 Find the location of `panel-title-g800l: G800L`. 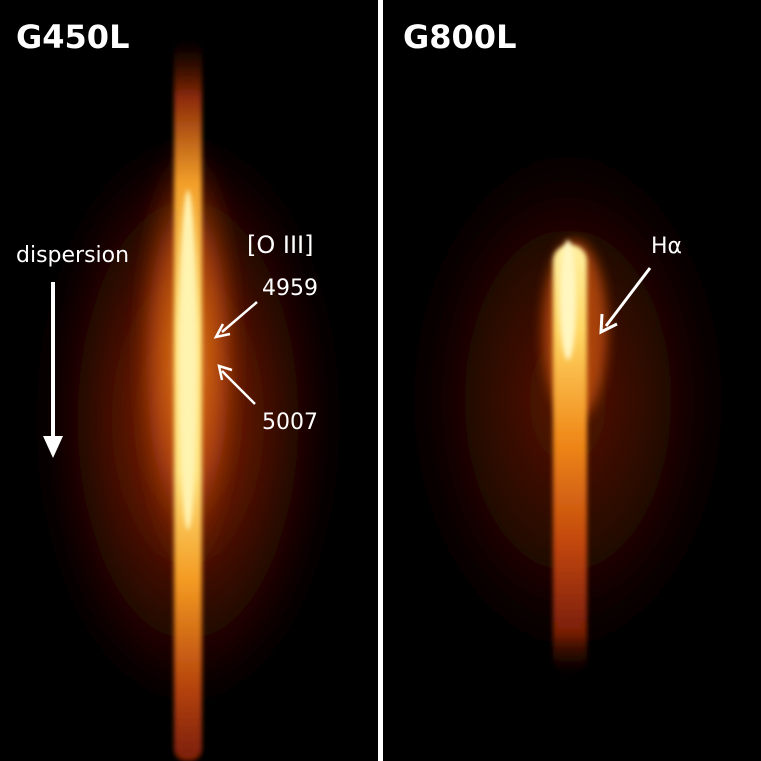

panel-title-g800l: G800L is located at coordinates (460, 37).